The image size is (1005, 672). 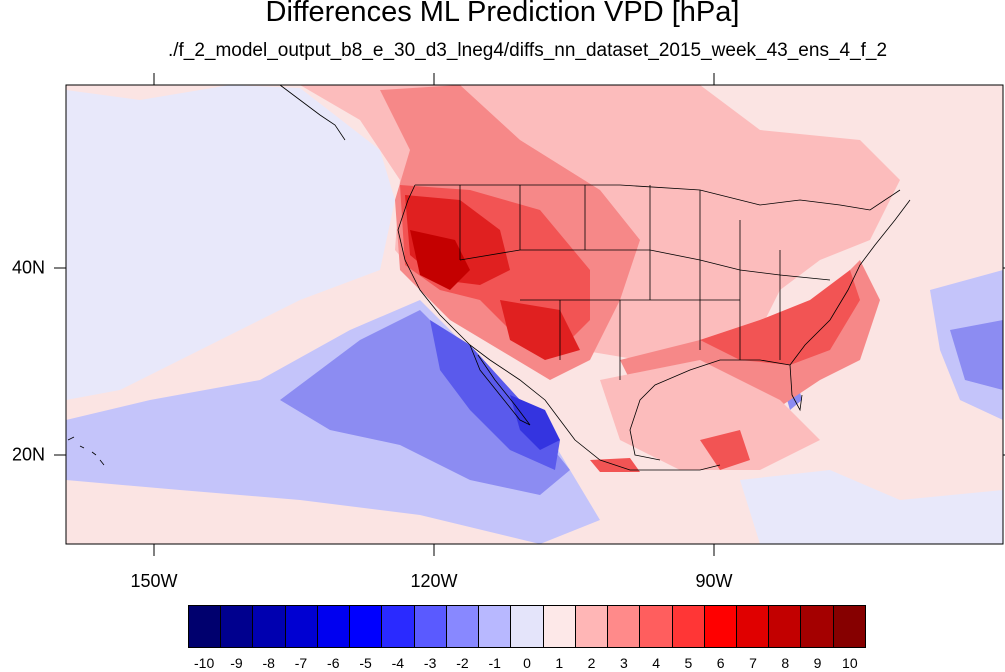 I want to click on colorbar-tick-label: -6, so click(x=333, y=663).